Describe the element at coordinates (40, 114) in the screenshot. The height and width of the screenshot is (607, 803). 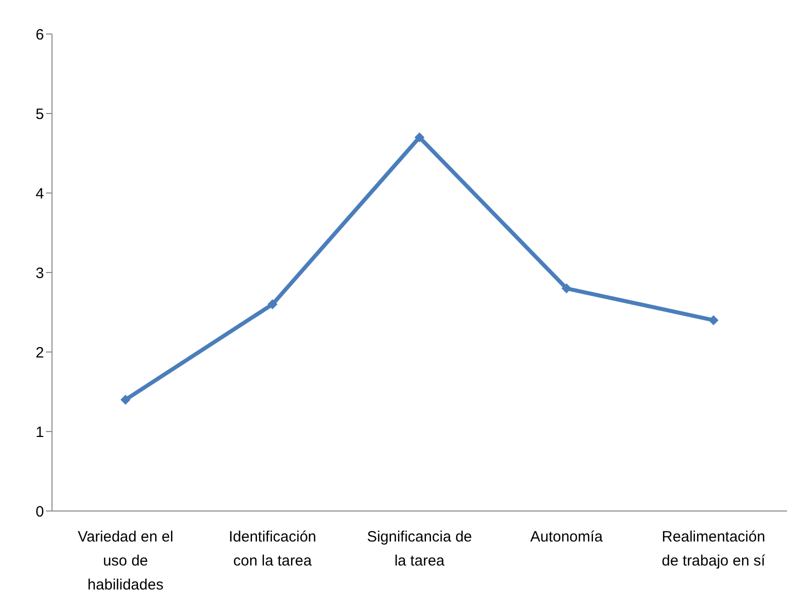
I see `y-tick-label: 5` at that location.